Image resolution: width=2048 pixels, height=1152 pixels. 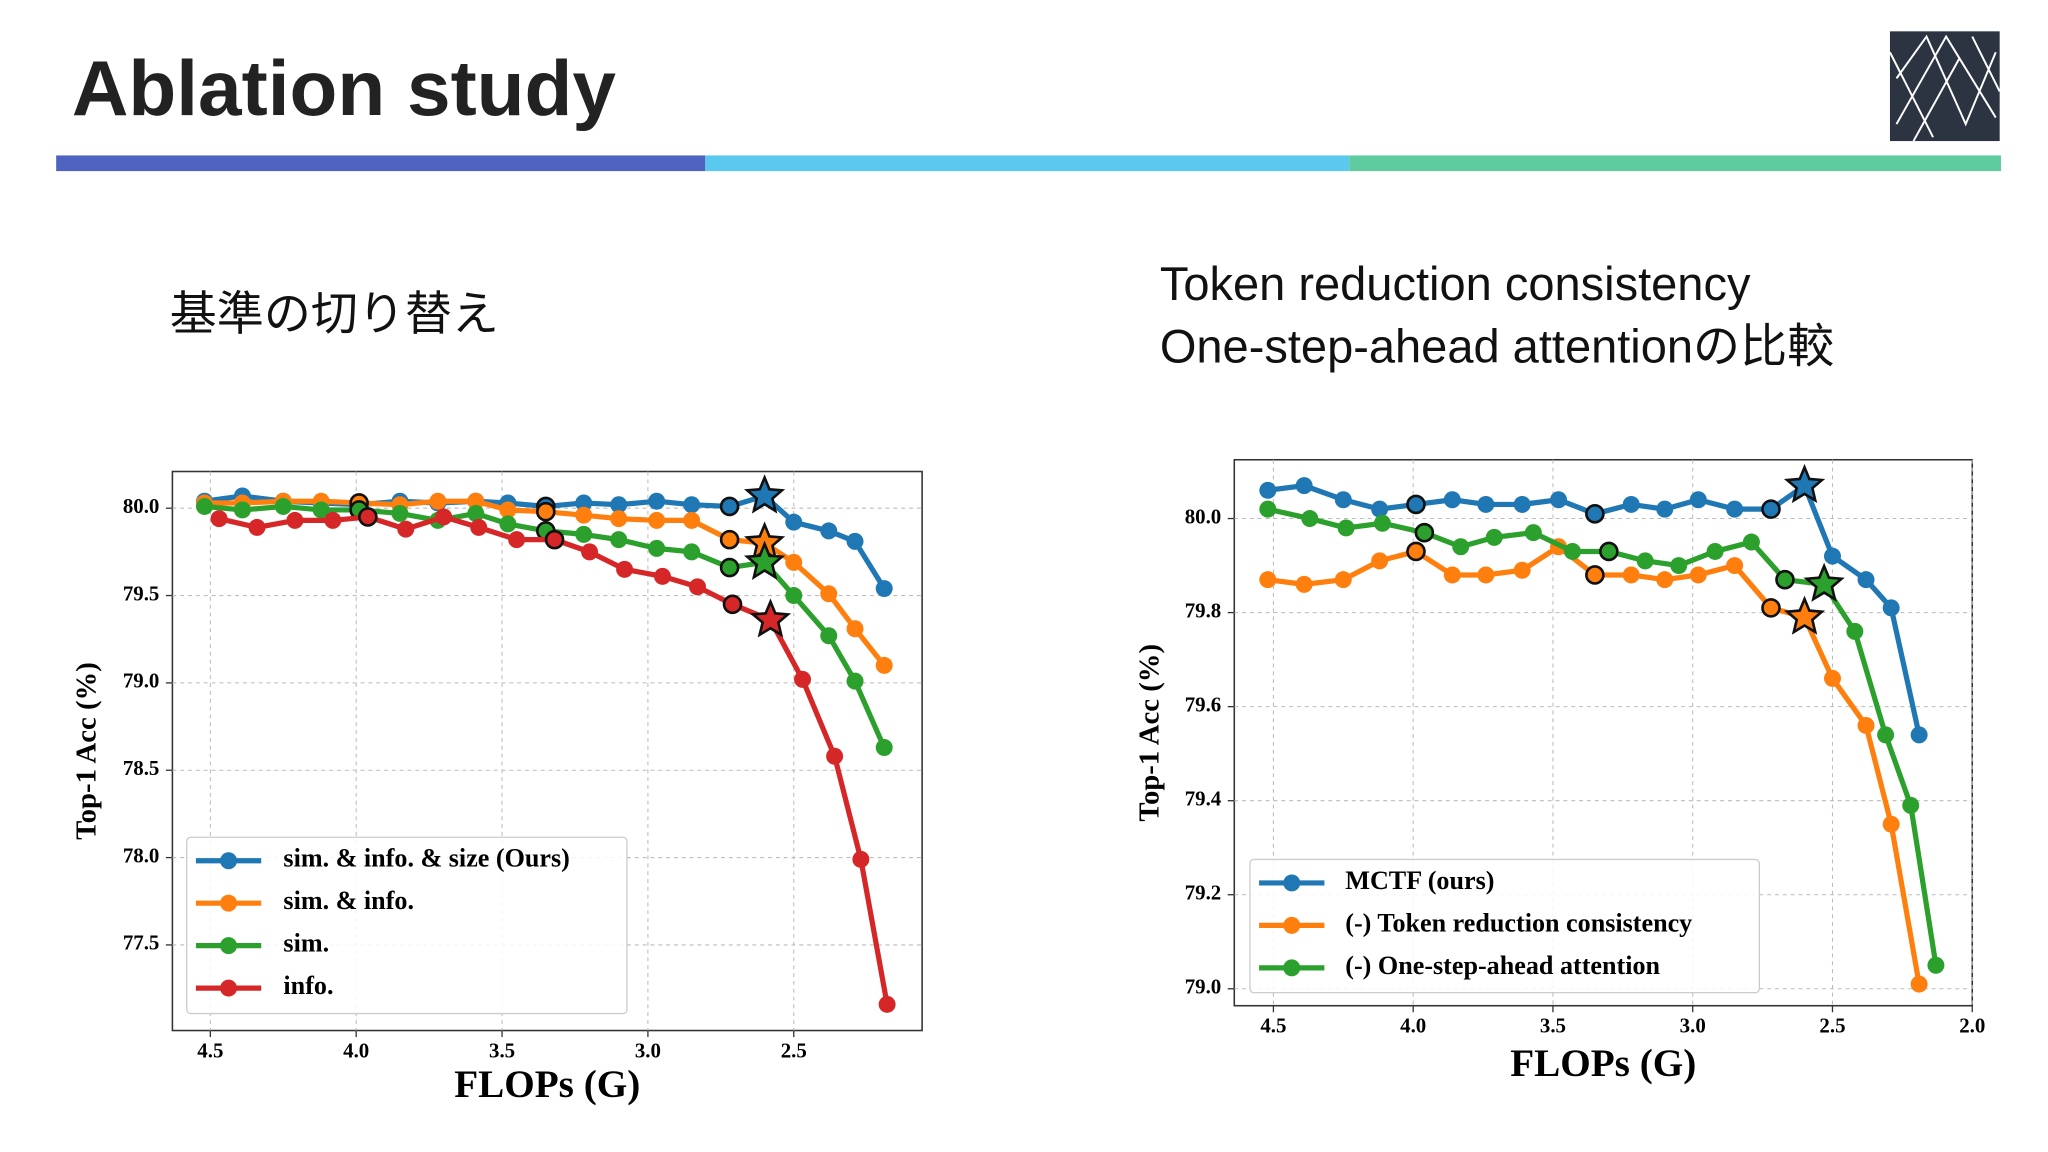 What do you see at coordinates (1203, 798) in the screenshot?
I see `y-tick-label: 79.4` at bounding box center [1203, 798].